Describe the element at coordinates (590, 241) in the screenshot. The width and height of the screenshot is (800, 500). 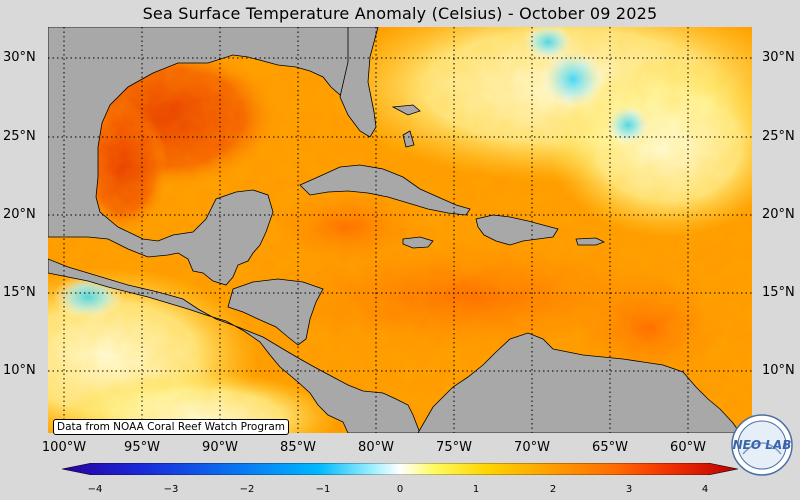
I see `puerto-rico-land` at that location.